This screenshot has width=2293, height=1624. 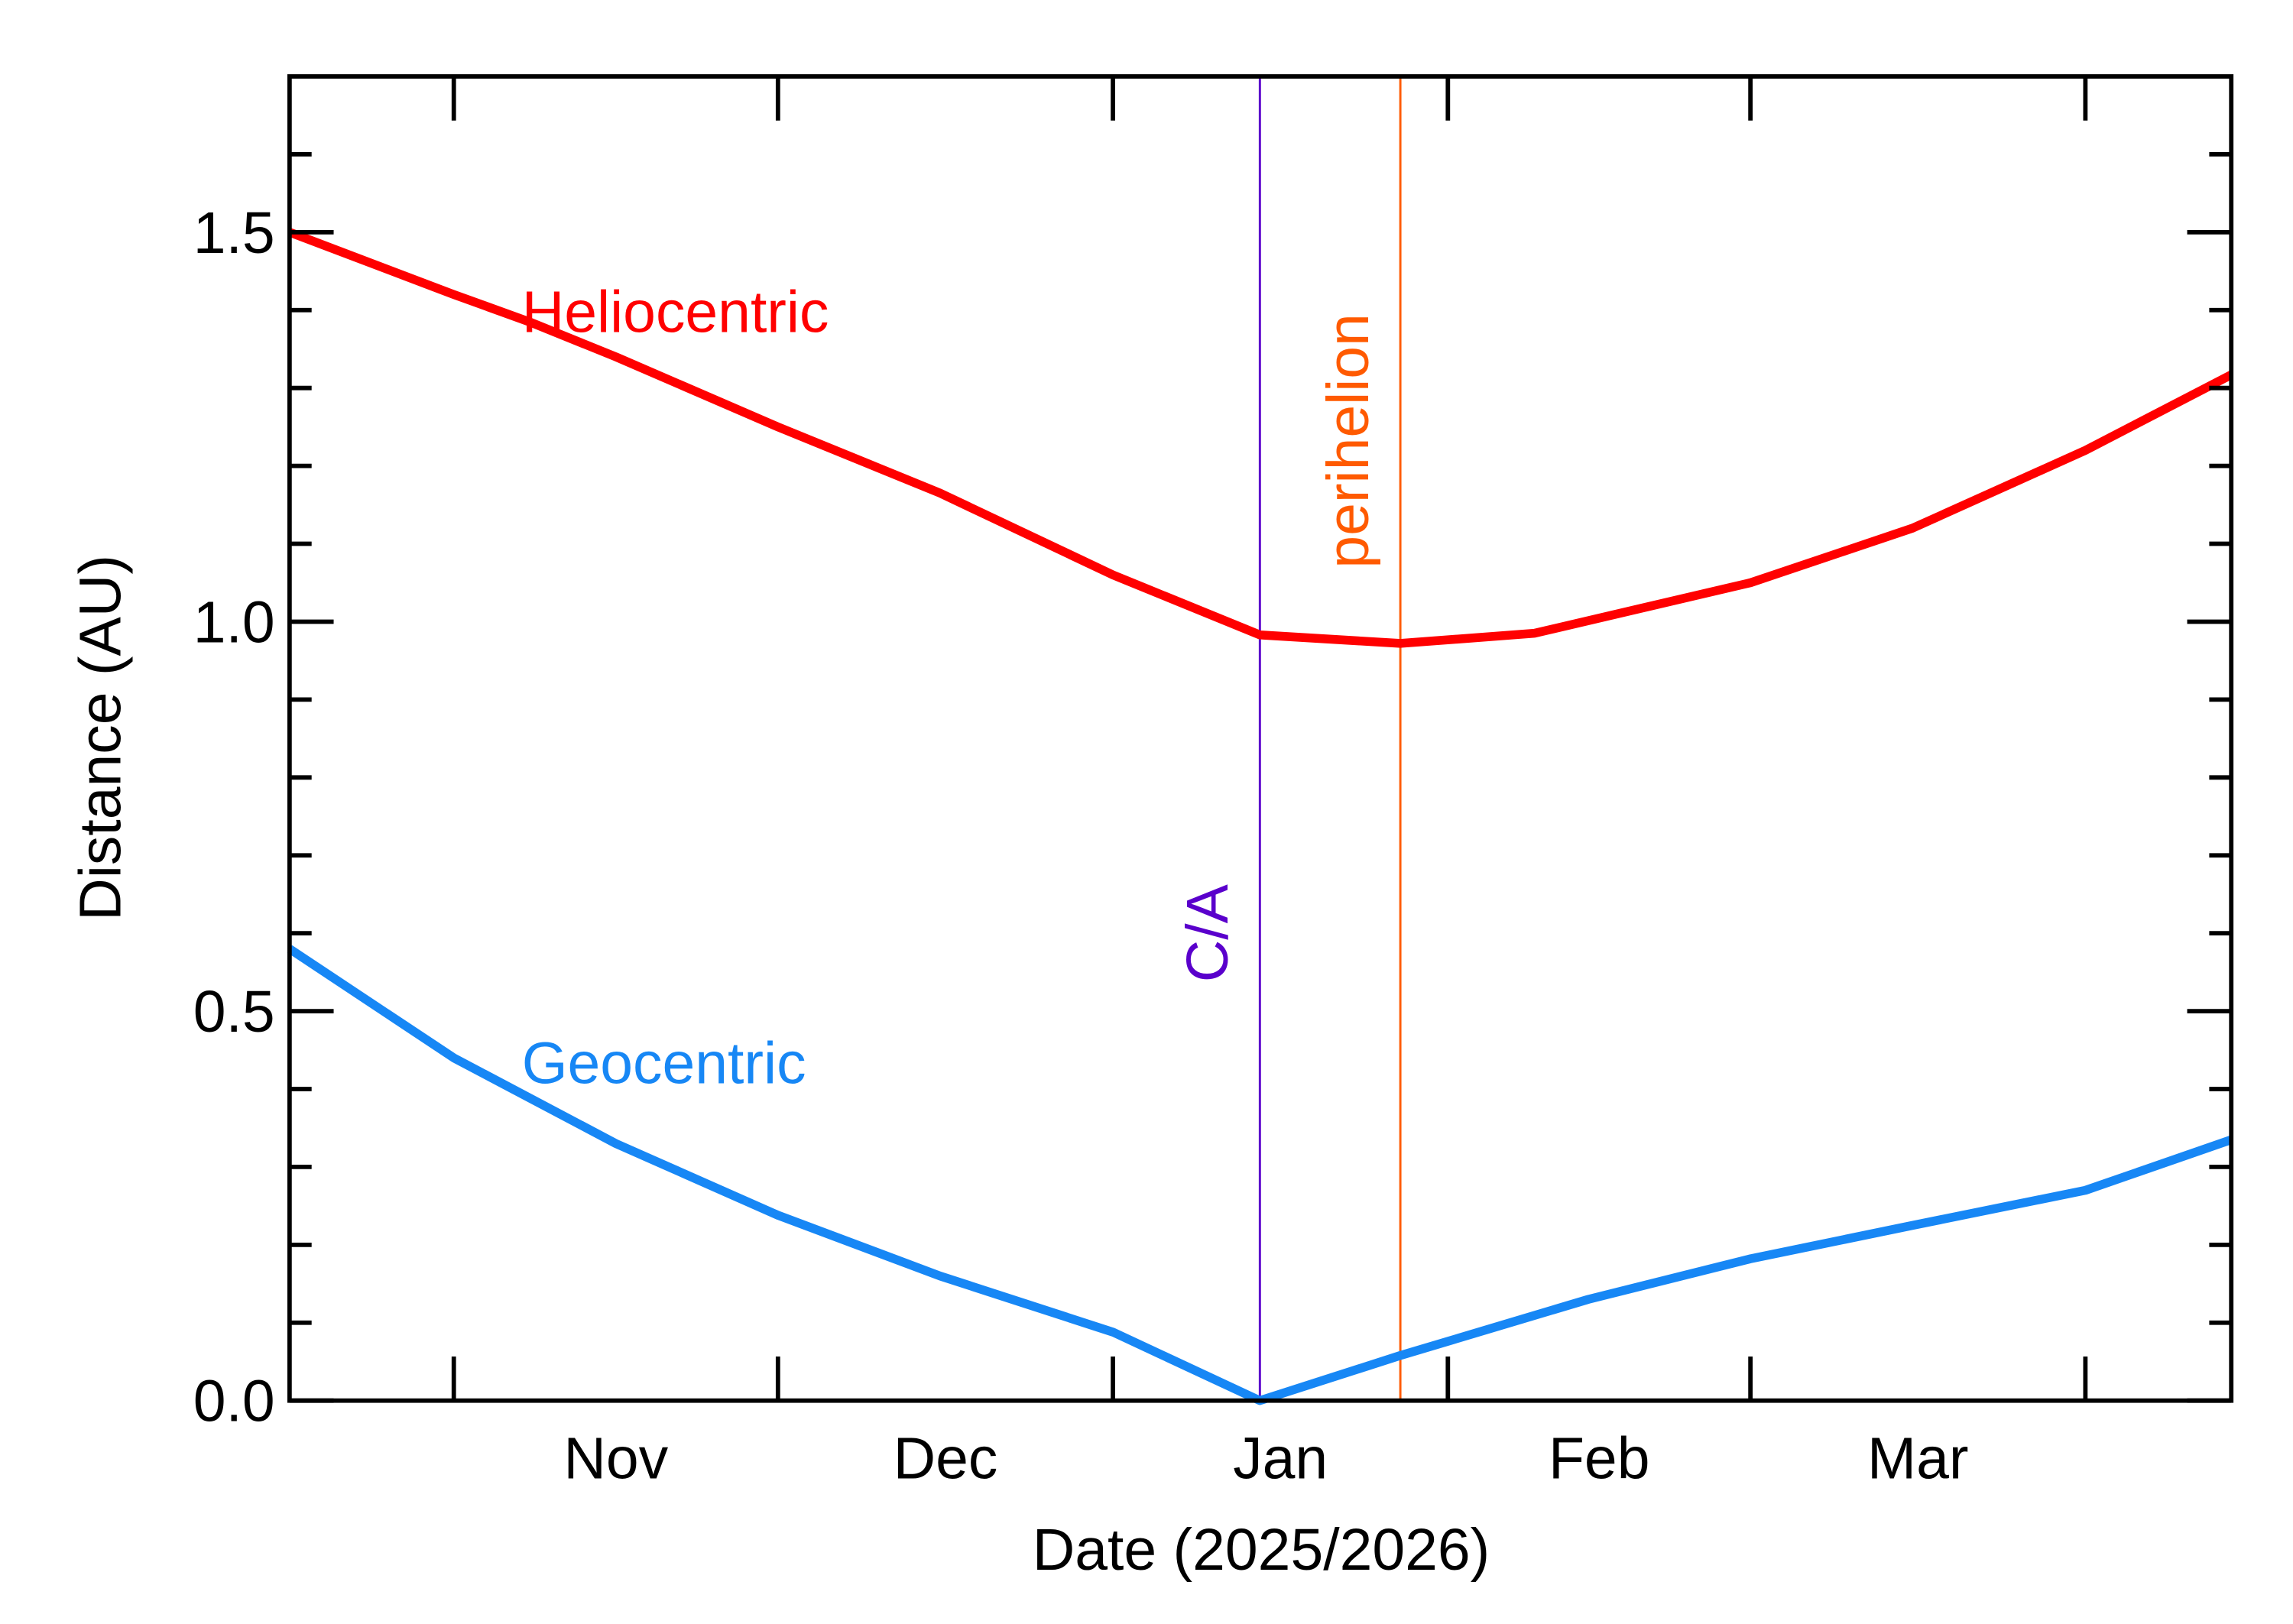 What do you see at coordinates (1280, 1459) in the screenshot?
I see `x-tick-label: Jan` at bounding box center [1280, 1459].